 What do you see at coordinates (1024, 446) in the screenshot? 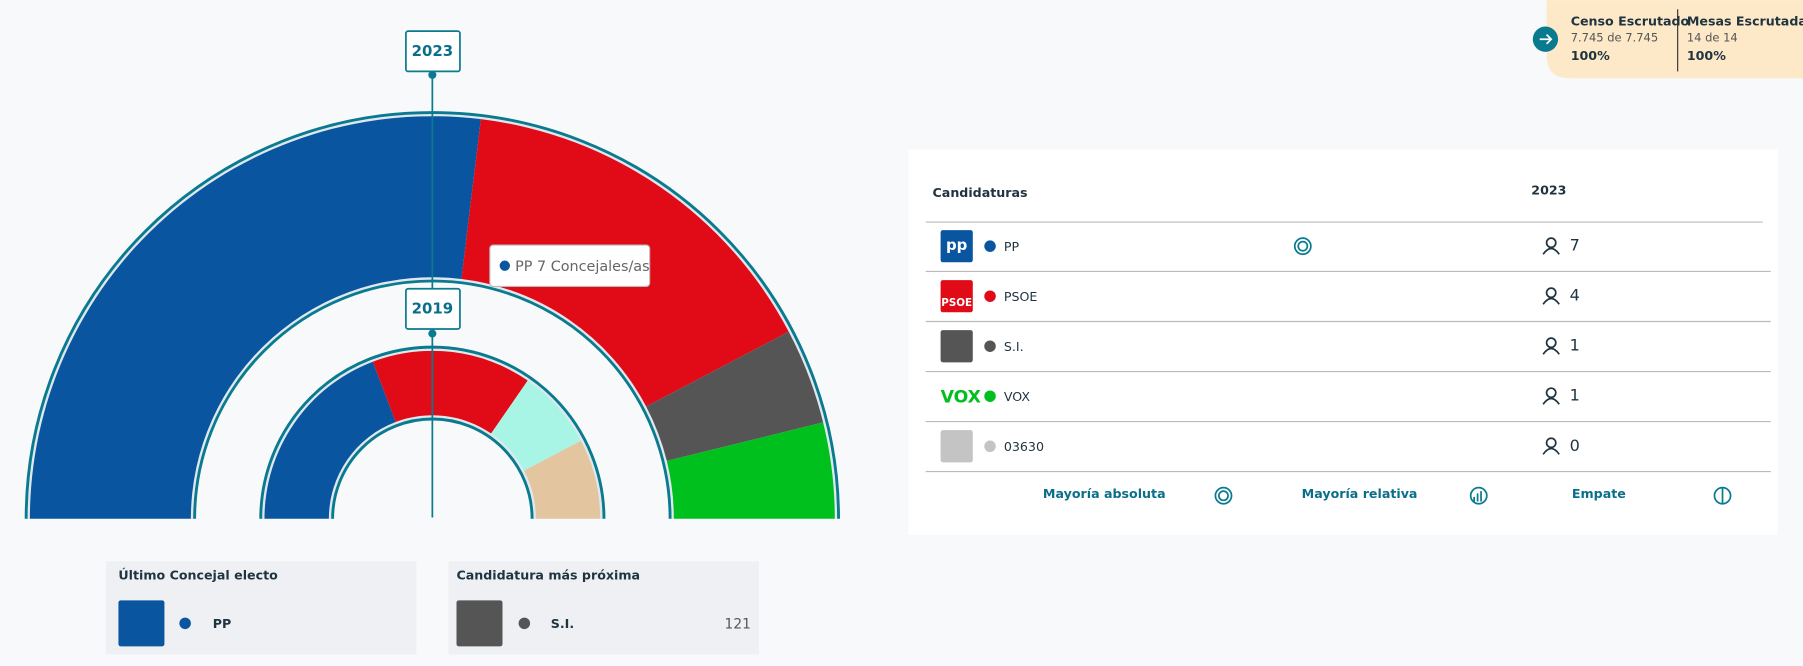
I see `party-name: 03630` at bounding box center [1024, 446].